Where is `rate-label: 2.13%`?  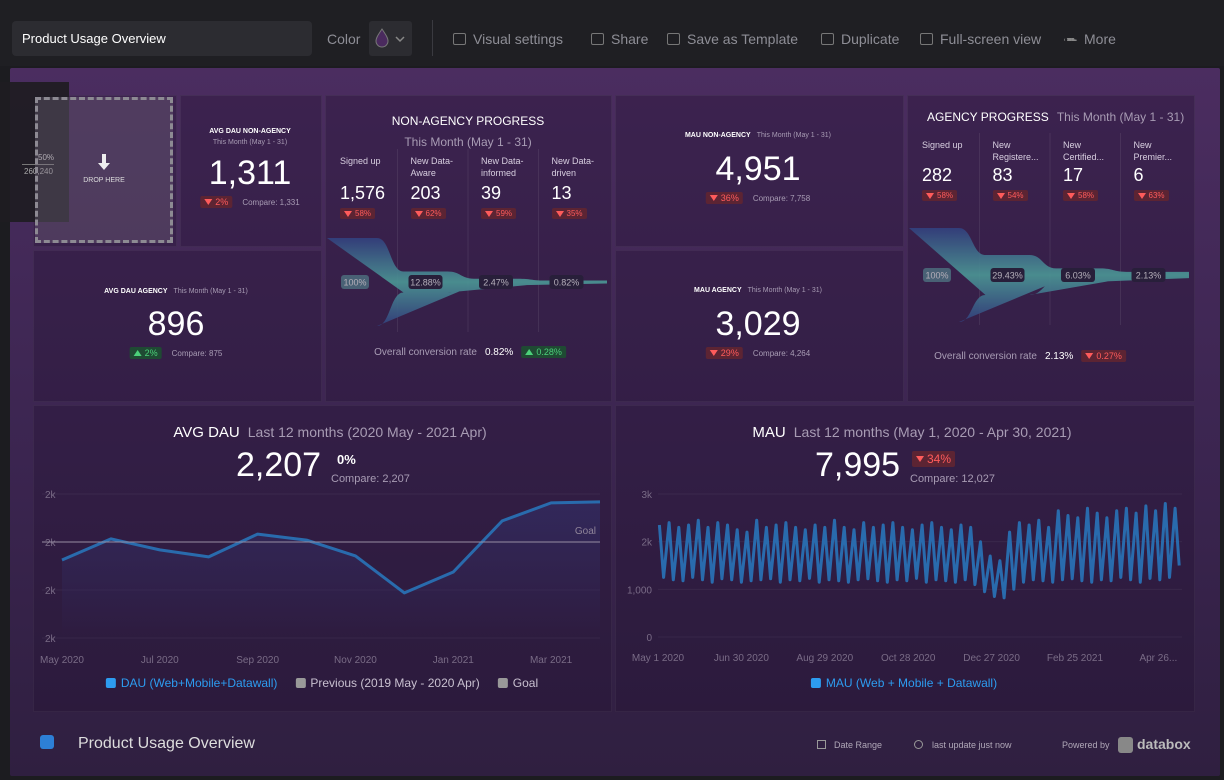 rate-label: 2.13% is located at coordinates (1149, 276).